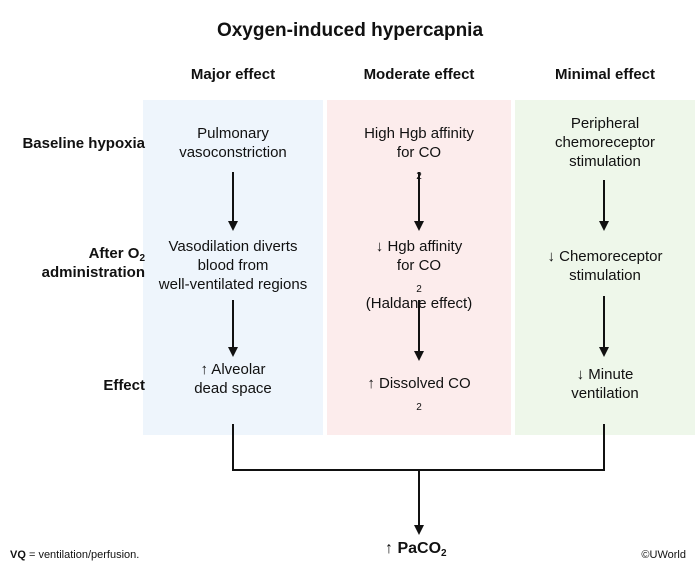 The width and height of the screenshot is (700, 568). I want to click on cell-moderate-effect: ↑ Dissolved CO 2, so click(419, 394).